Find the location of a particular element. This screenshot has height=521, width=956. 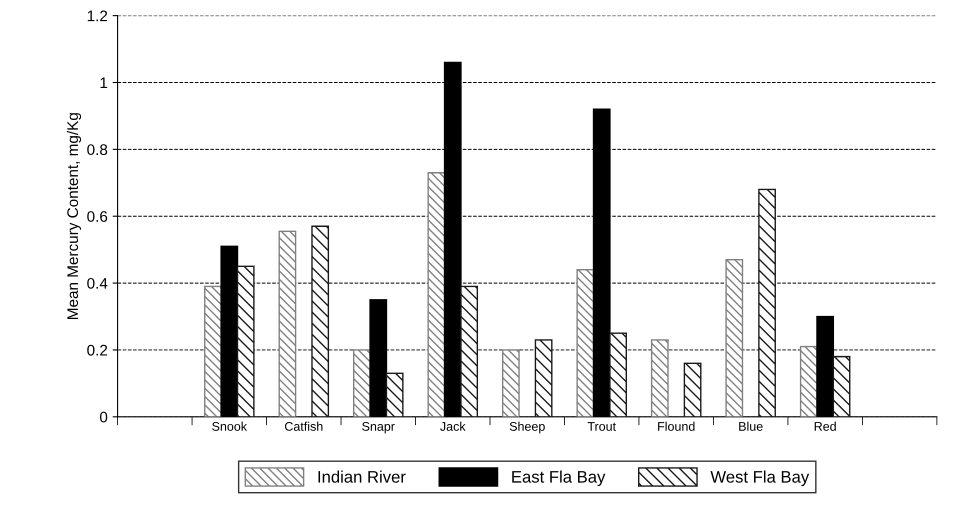

y-tick-label: 0.4 is located at coordinates (97, 283).